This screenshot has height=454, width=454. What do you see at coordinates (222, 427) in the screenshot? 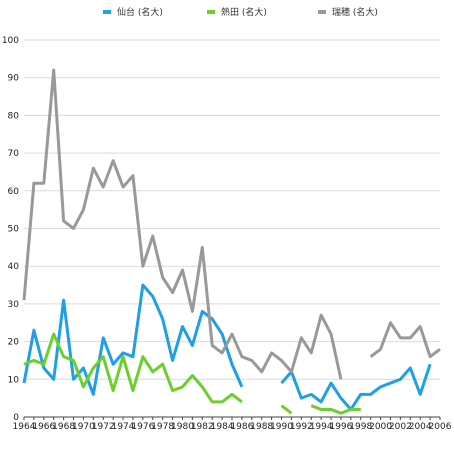
I see `x-tick-label: 1984` at bounding box center [222, 427].